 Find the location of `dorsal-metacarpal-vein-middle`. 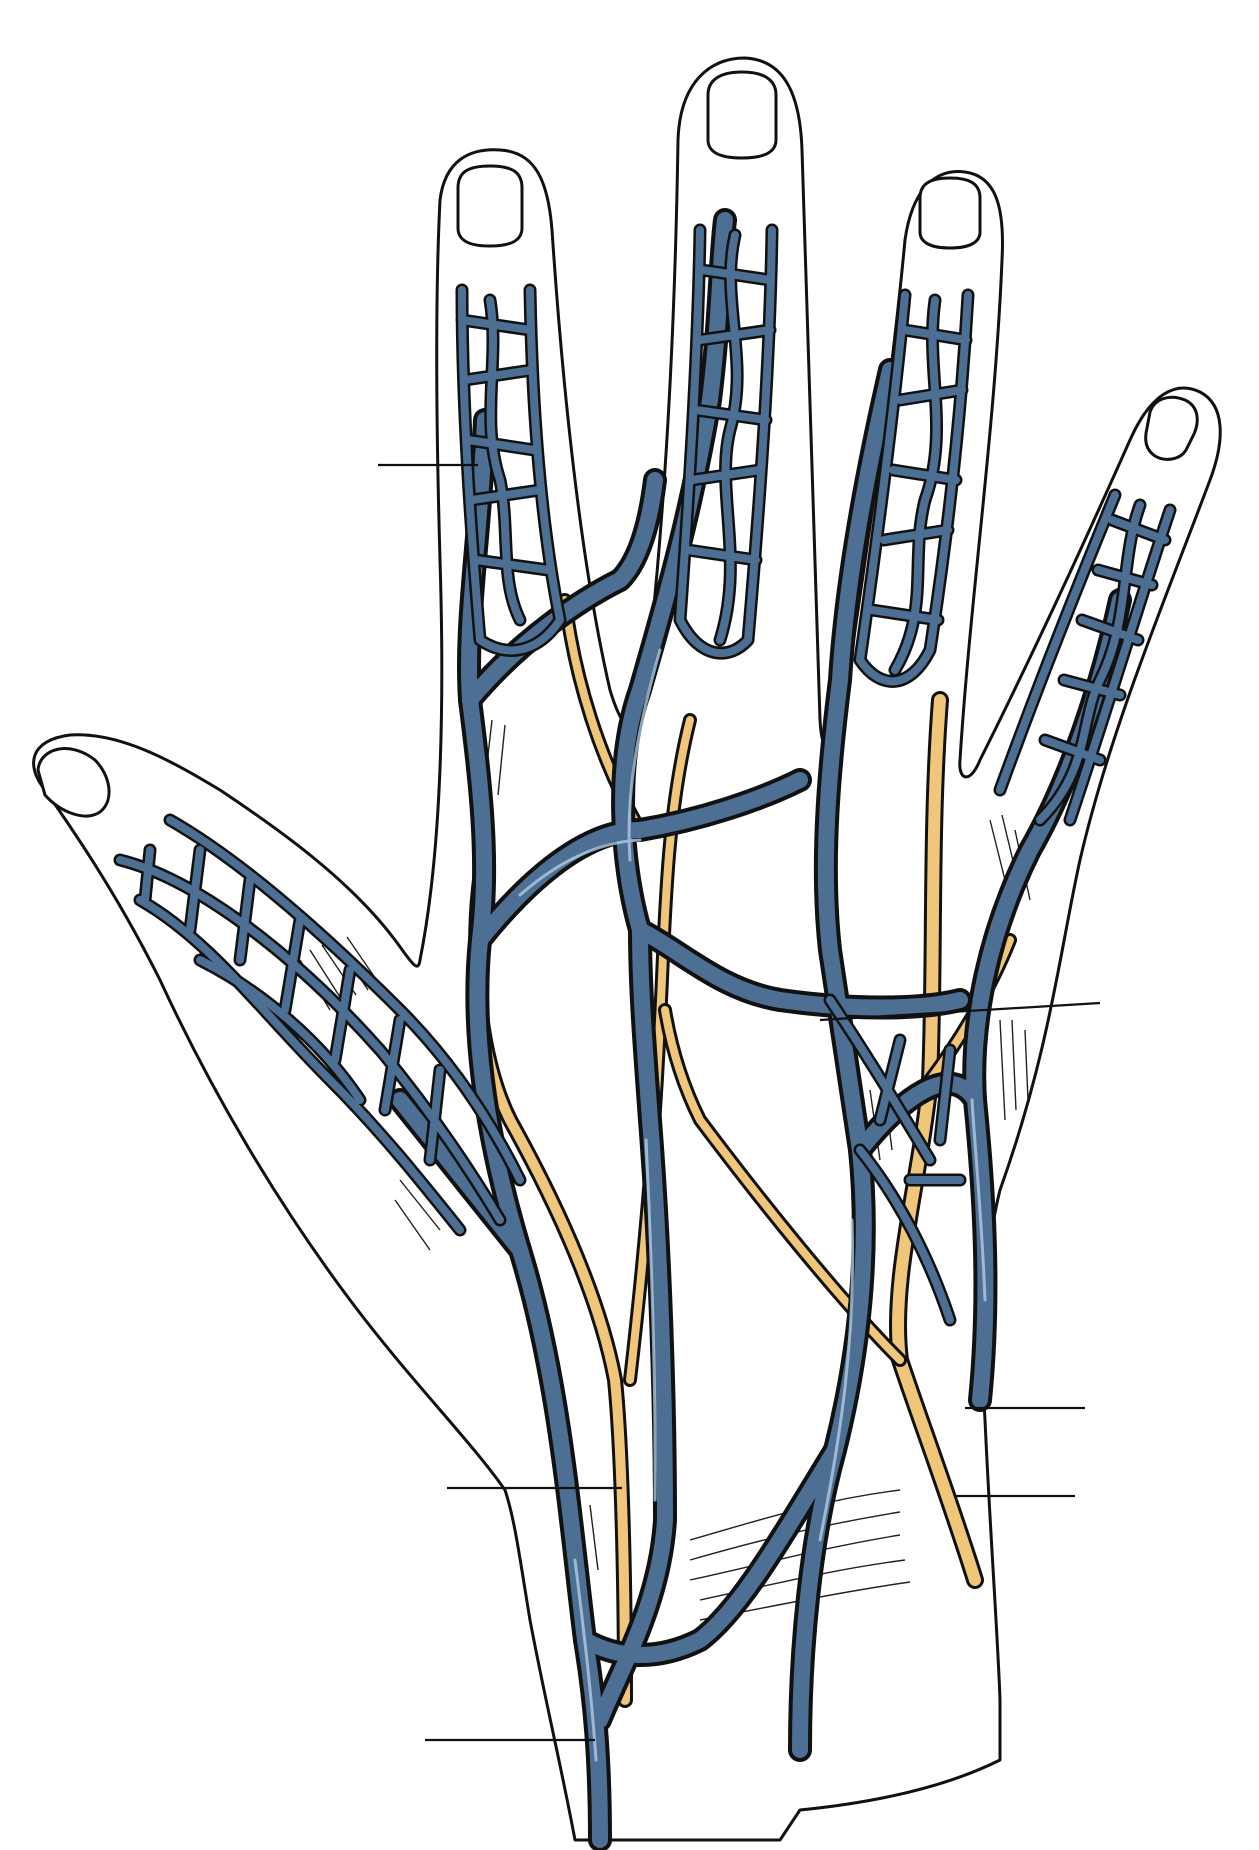

dorsal-metacarpal-vein-middle is located at coordinates (674, 575).